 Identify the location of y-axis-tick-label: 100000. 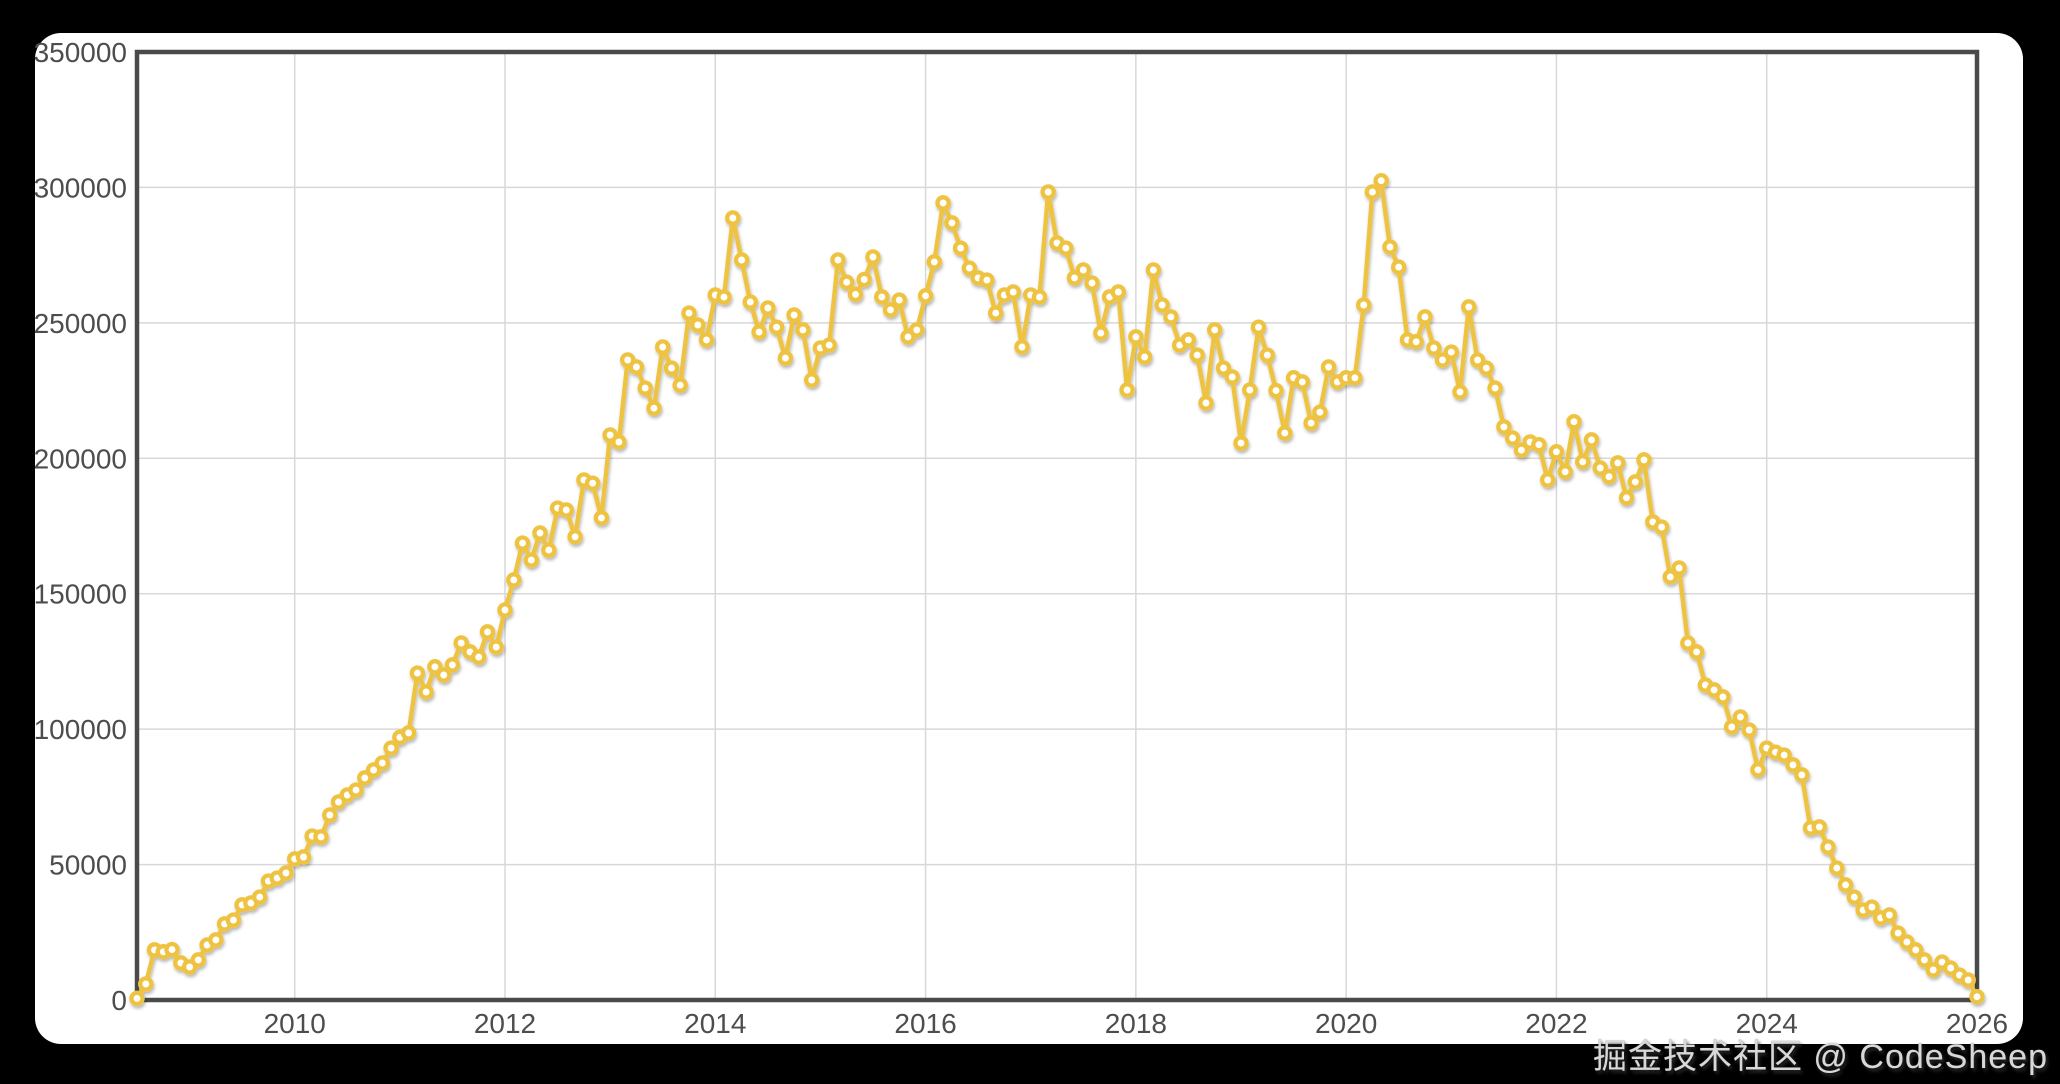
(80, 729).